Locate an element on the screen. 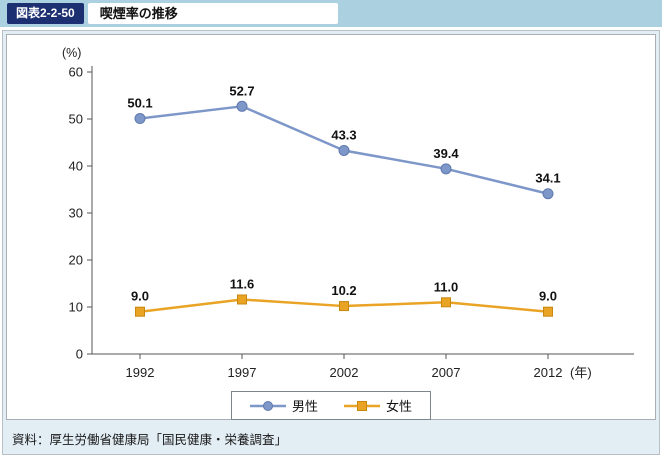 This screenshot has height=457, width=662. y-axis-unit-label: (%) is located at coordinates (71, 53).